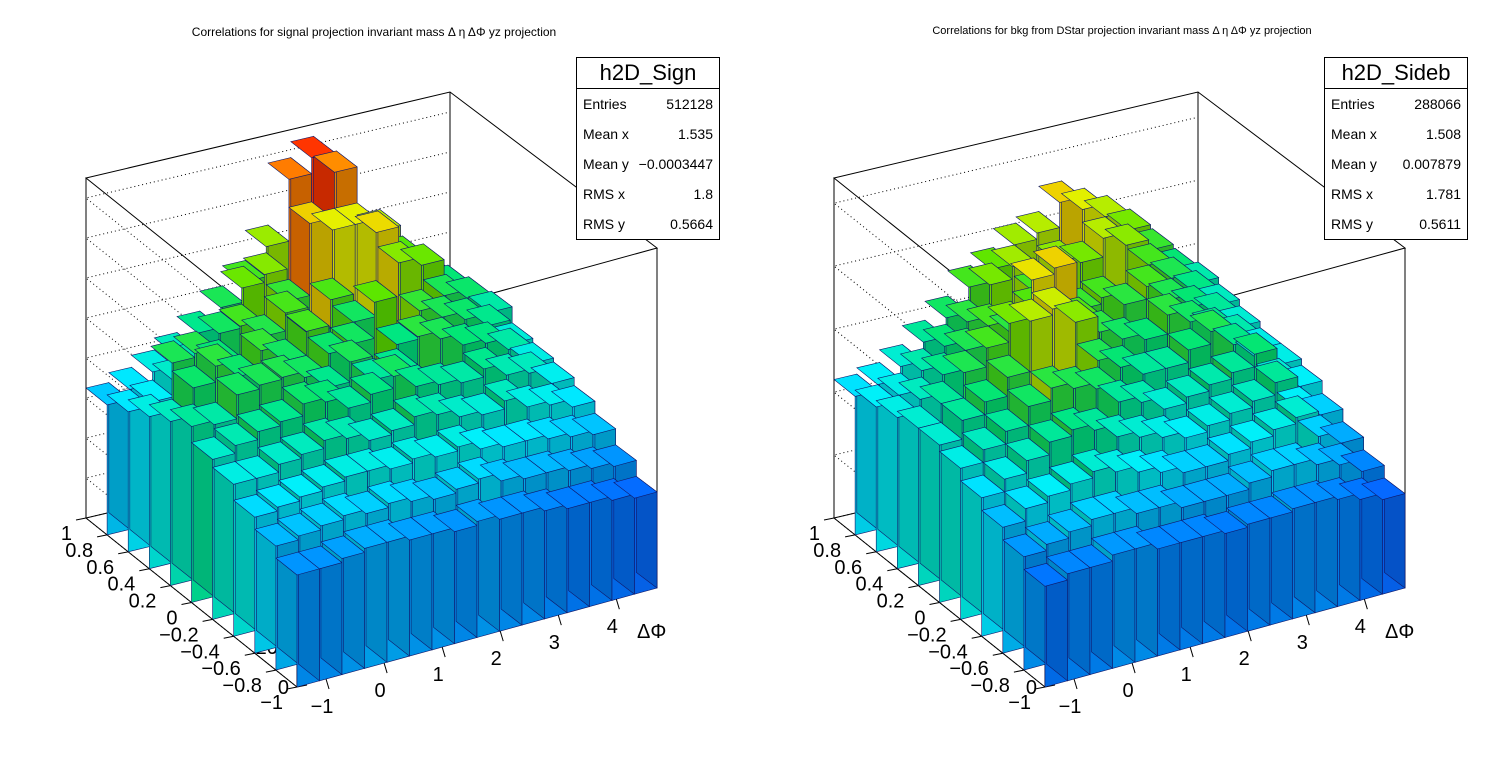 The width and height of the screenshot is (1496, 772). Describe the element at coordinates (1431, 164) in the screenshot. I see `stats-value: 0.007879` at that location.